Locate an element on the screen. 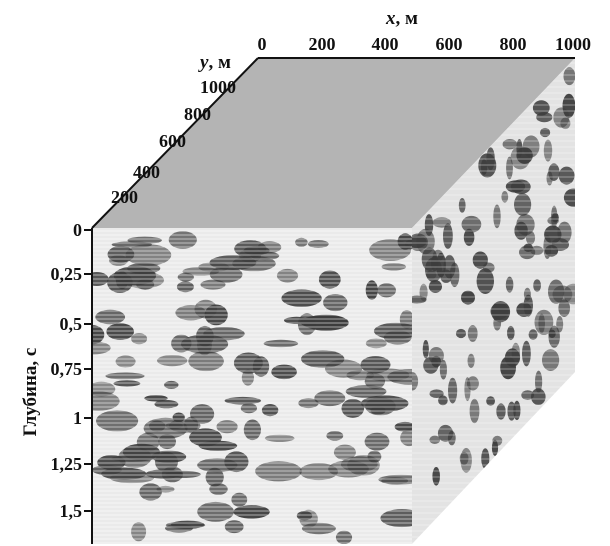  y-tick-label: 400 is located at coordinates (146, 172).